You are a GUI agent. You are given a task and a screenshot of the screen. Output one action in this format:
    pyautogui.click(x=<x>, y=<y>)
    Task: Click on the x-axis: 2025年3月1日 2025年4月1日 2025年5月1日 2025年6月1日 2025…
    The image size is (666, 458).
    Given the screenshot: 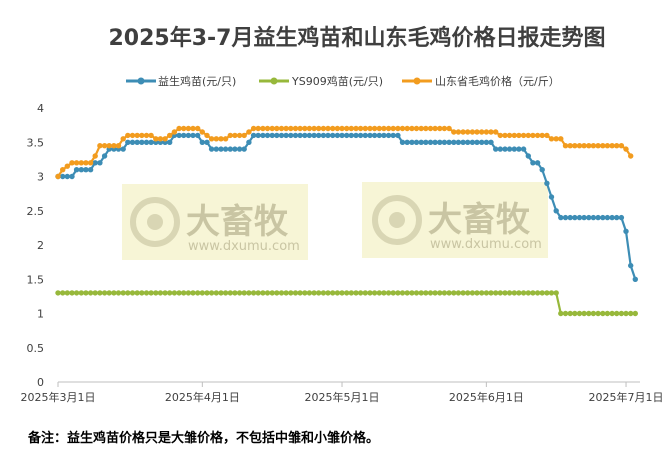 What is the action you would take?
    pyautogui.click(x=342, y=392)
    